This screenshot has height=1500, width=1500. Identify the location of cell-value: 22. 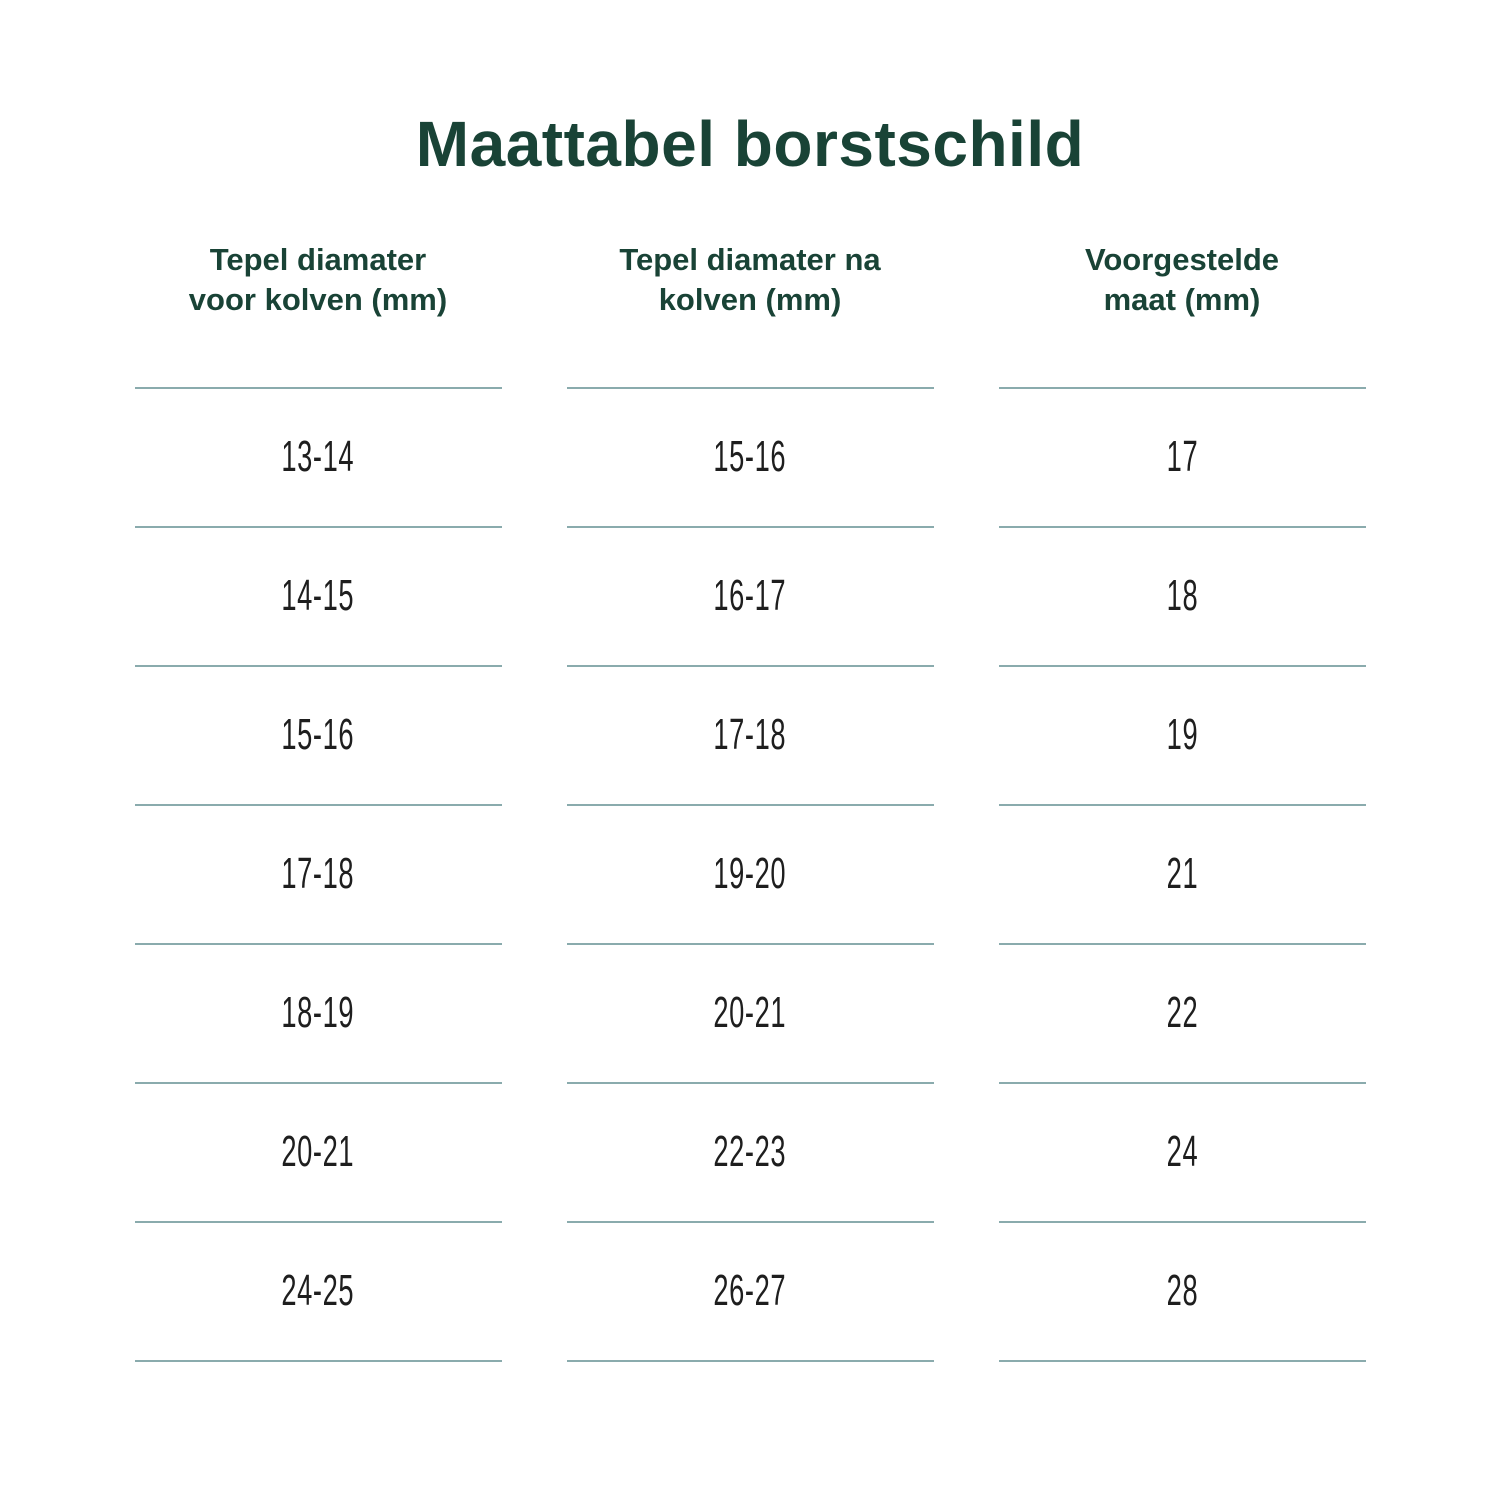
(1182, 1013).